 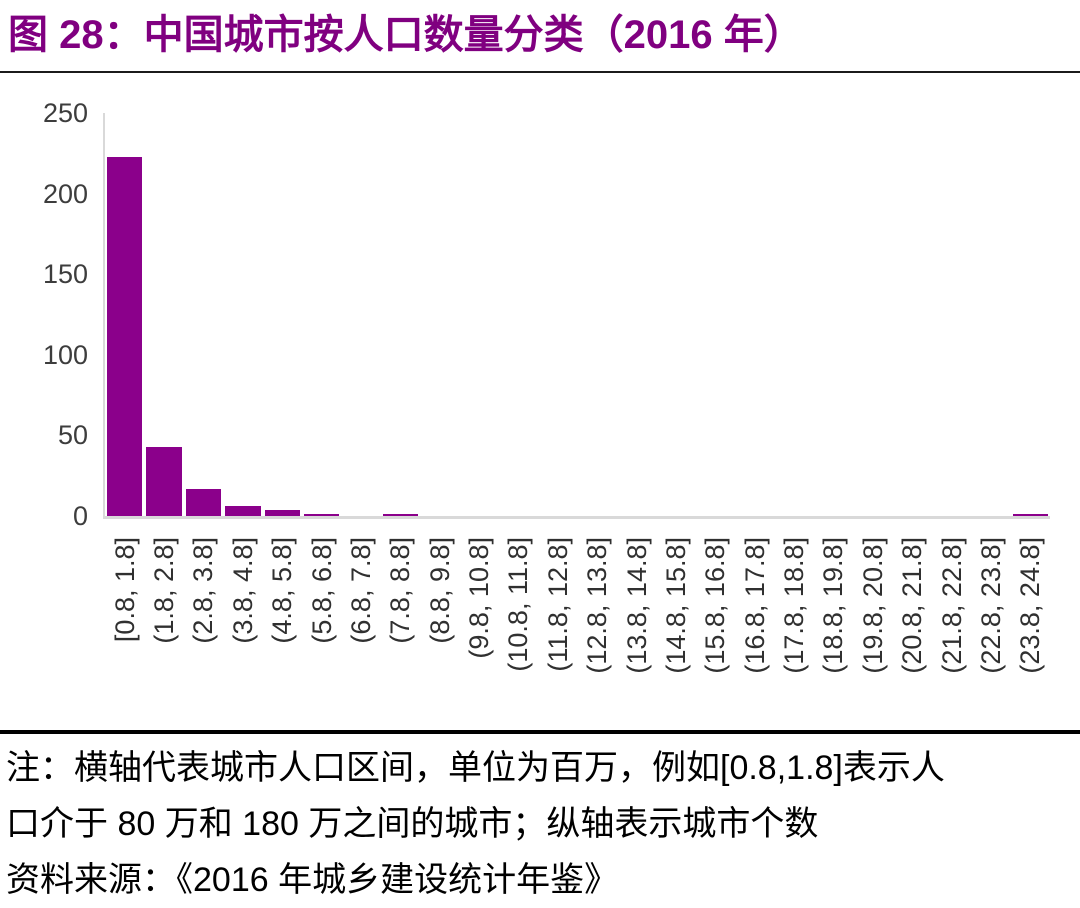 I want to click on x-tick-label: (23.8, 24.8], so click(x=1030, y=605).